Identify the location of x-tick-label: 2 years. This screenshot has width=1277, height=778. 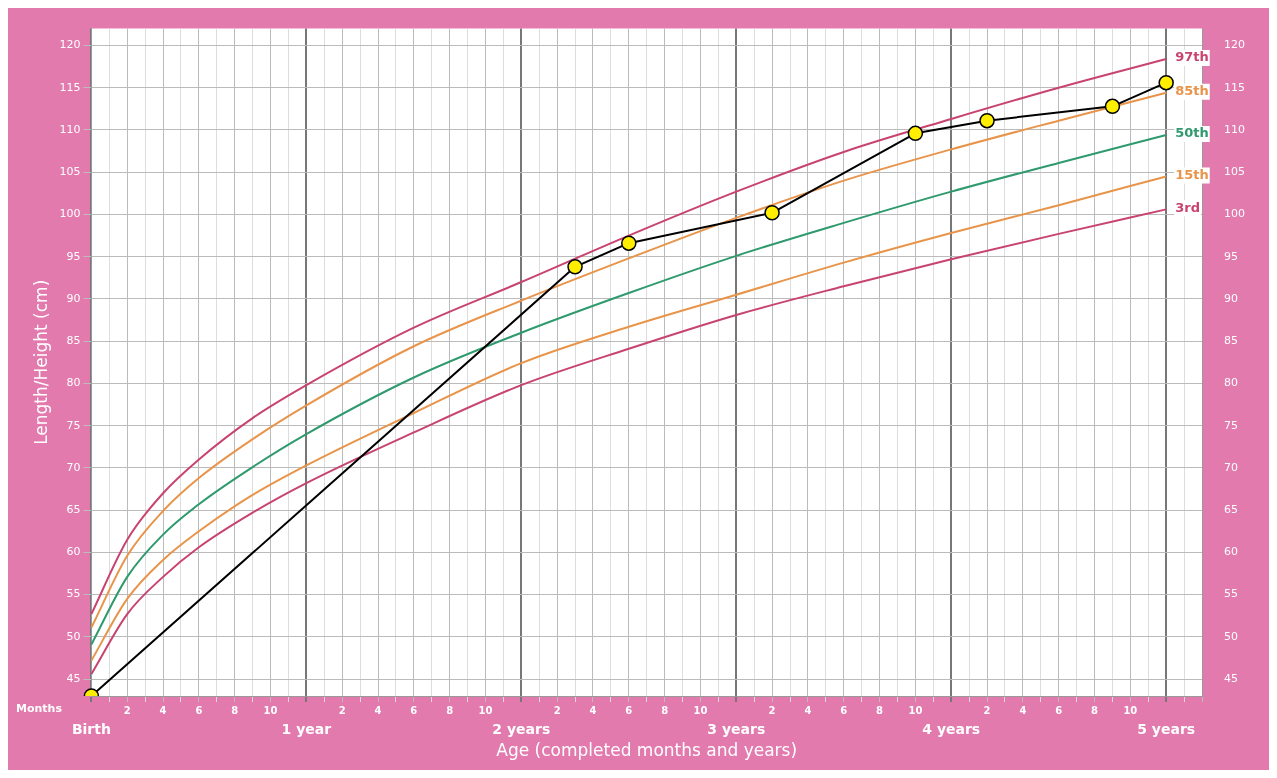
(521, 728).